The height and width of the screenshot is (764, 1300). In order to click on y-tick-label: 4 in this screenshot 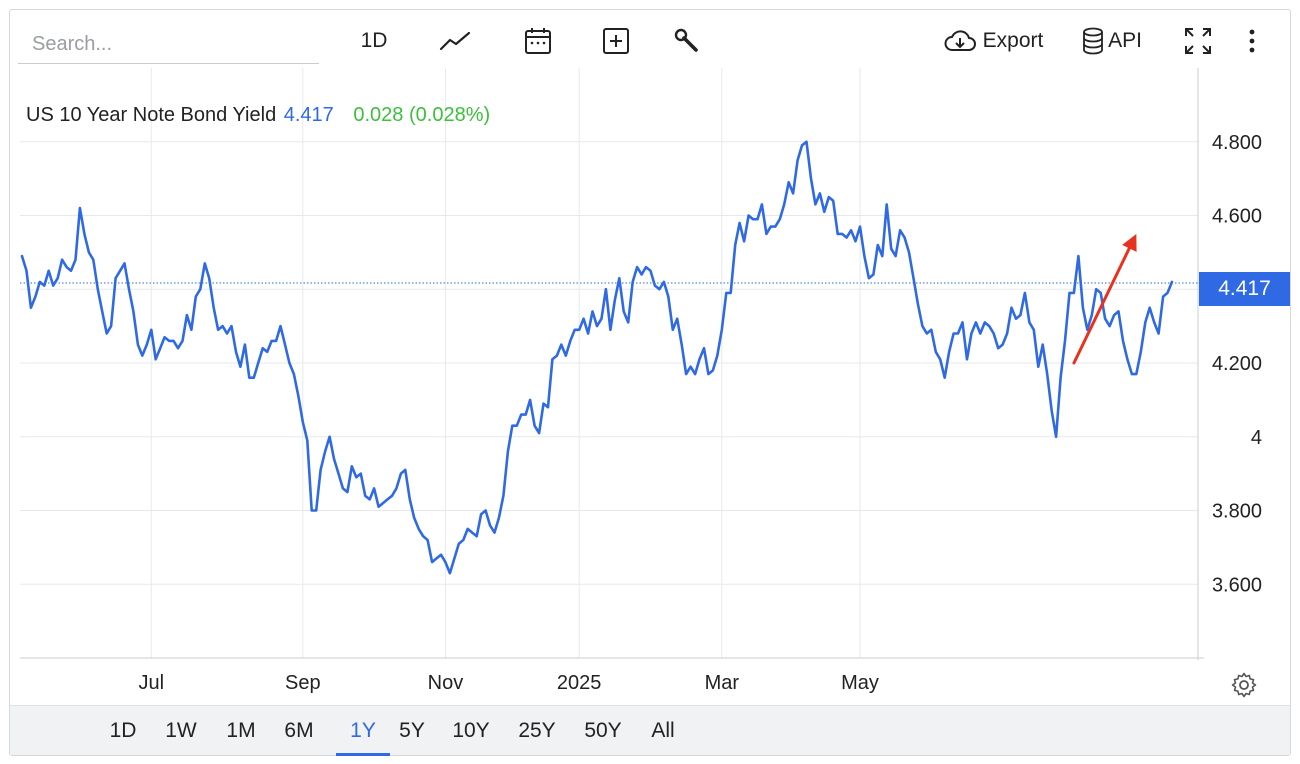, I will do `click(1256, 438)`.